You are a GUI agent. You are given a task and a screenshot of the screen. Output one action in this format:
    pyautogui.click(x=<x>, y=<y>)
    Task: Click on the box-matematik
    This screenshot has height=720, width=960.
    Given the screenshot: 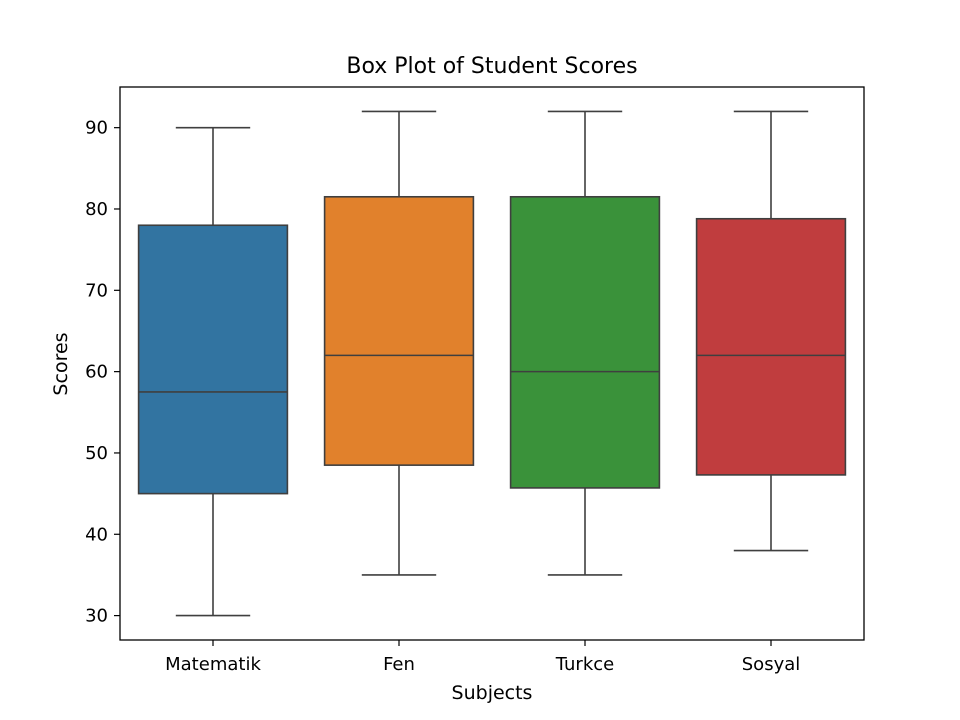 What is the action you would take?
    pyautogui.click(x=213, y=371)
    